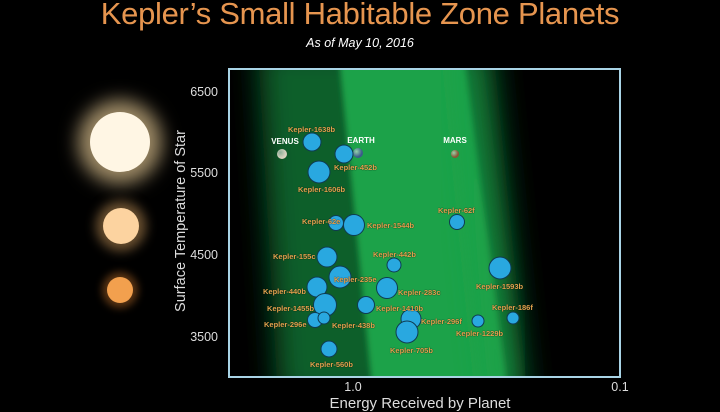 This screenshot has width=720, height=412. What do you see at coordinates (512, 307) in the screenshot?
I see `planet-label: Kepler-186f` at bounding box center [512, 307].